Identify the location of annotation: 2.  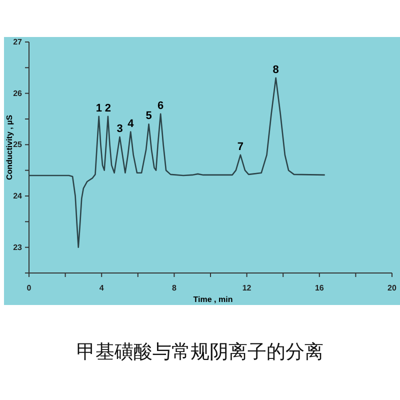
(108, 108).